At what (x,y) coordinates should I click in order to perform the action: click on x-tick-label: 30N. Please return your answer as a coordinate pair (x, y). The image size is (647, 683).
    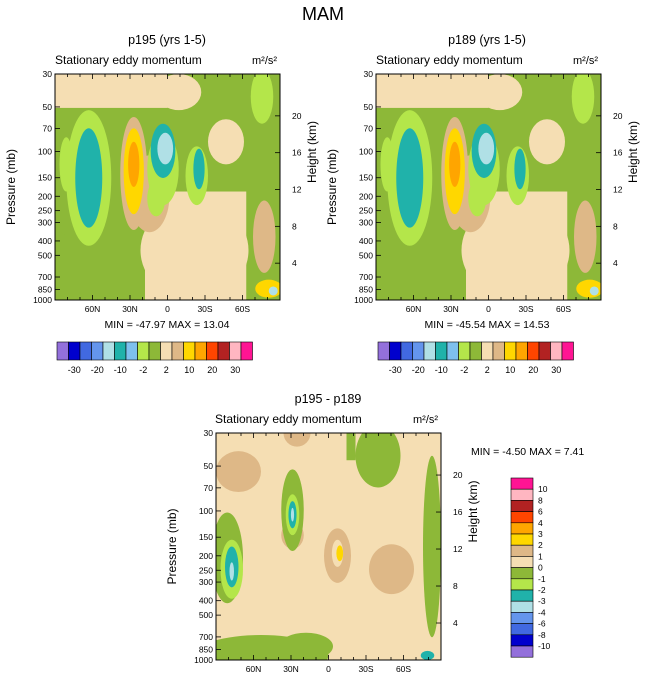
    Looking at the image, I should click on (451, 309).